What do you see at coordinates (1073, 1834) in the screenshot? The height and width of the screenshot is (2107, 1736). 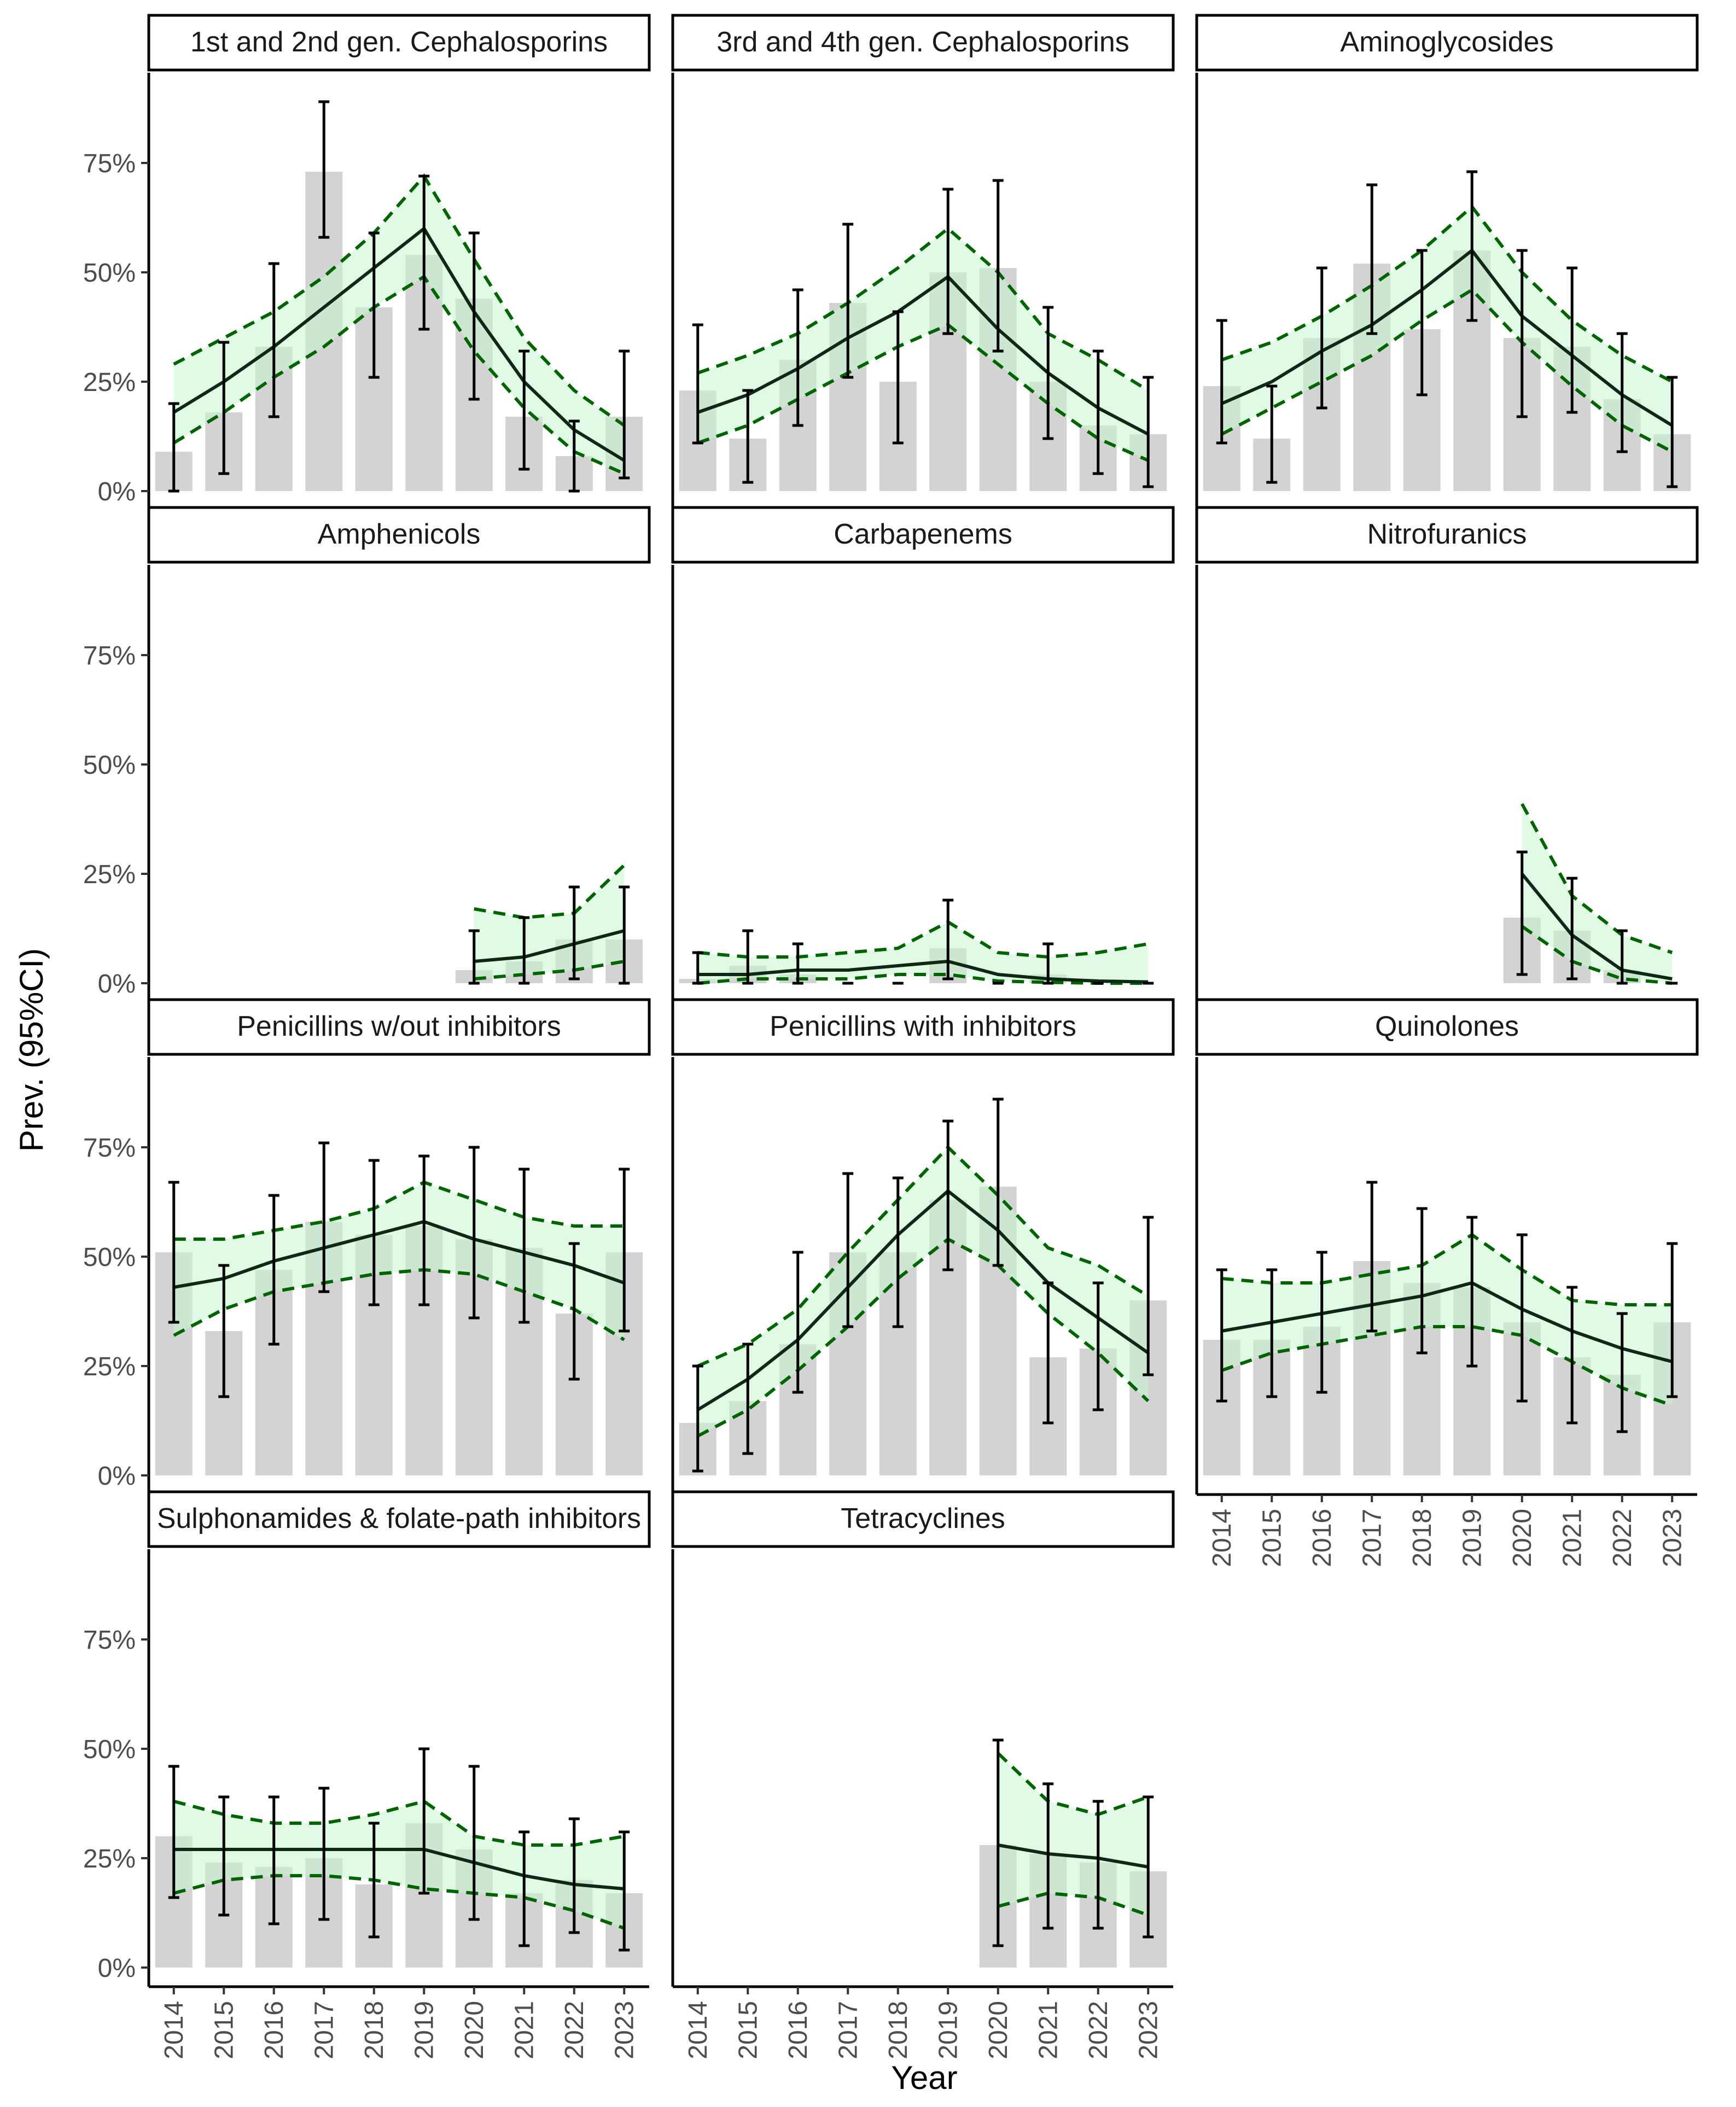 I see `panel-11-ci-ribbon` at bounding box center [1073, 1834].